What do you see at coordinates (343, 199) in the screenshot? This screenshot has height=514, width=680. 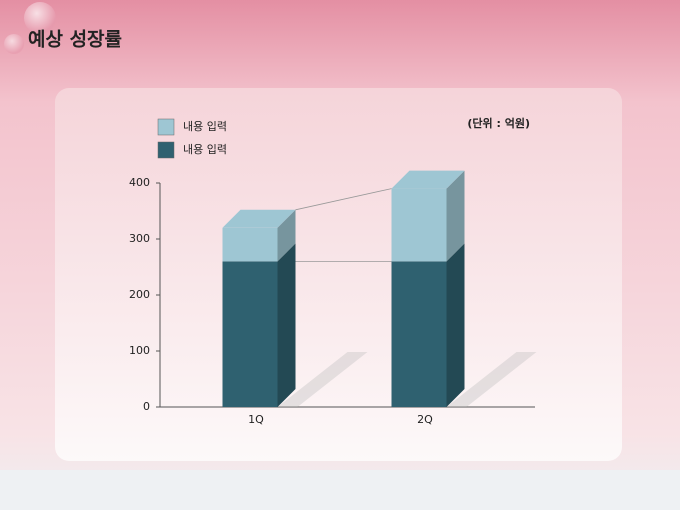 I see `series-line` at bounding box center [343, 199].